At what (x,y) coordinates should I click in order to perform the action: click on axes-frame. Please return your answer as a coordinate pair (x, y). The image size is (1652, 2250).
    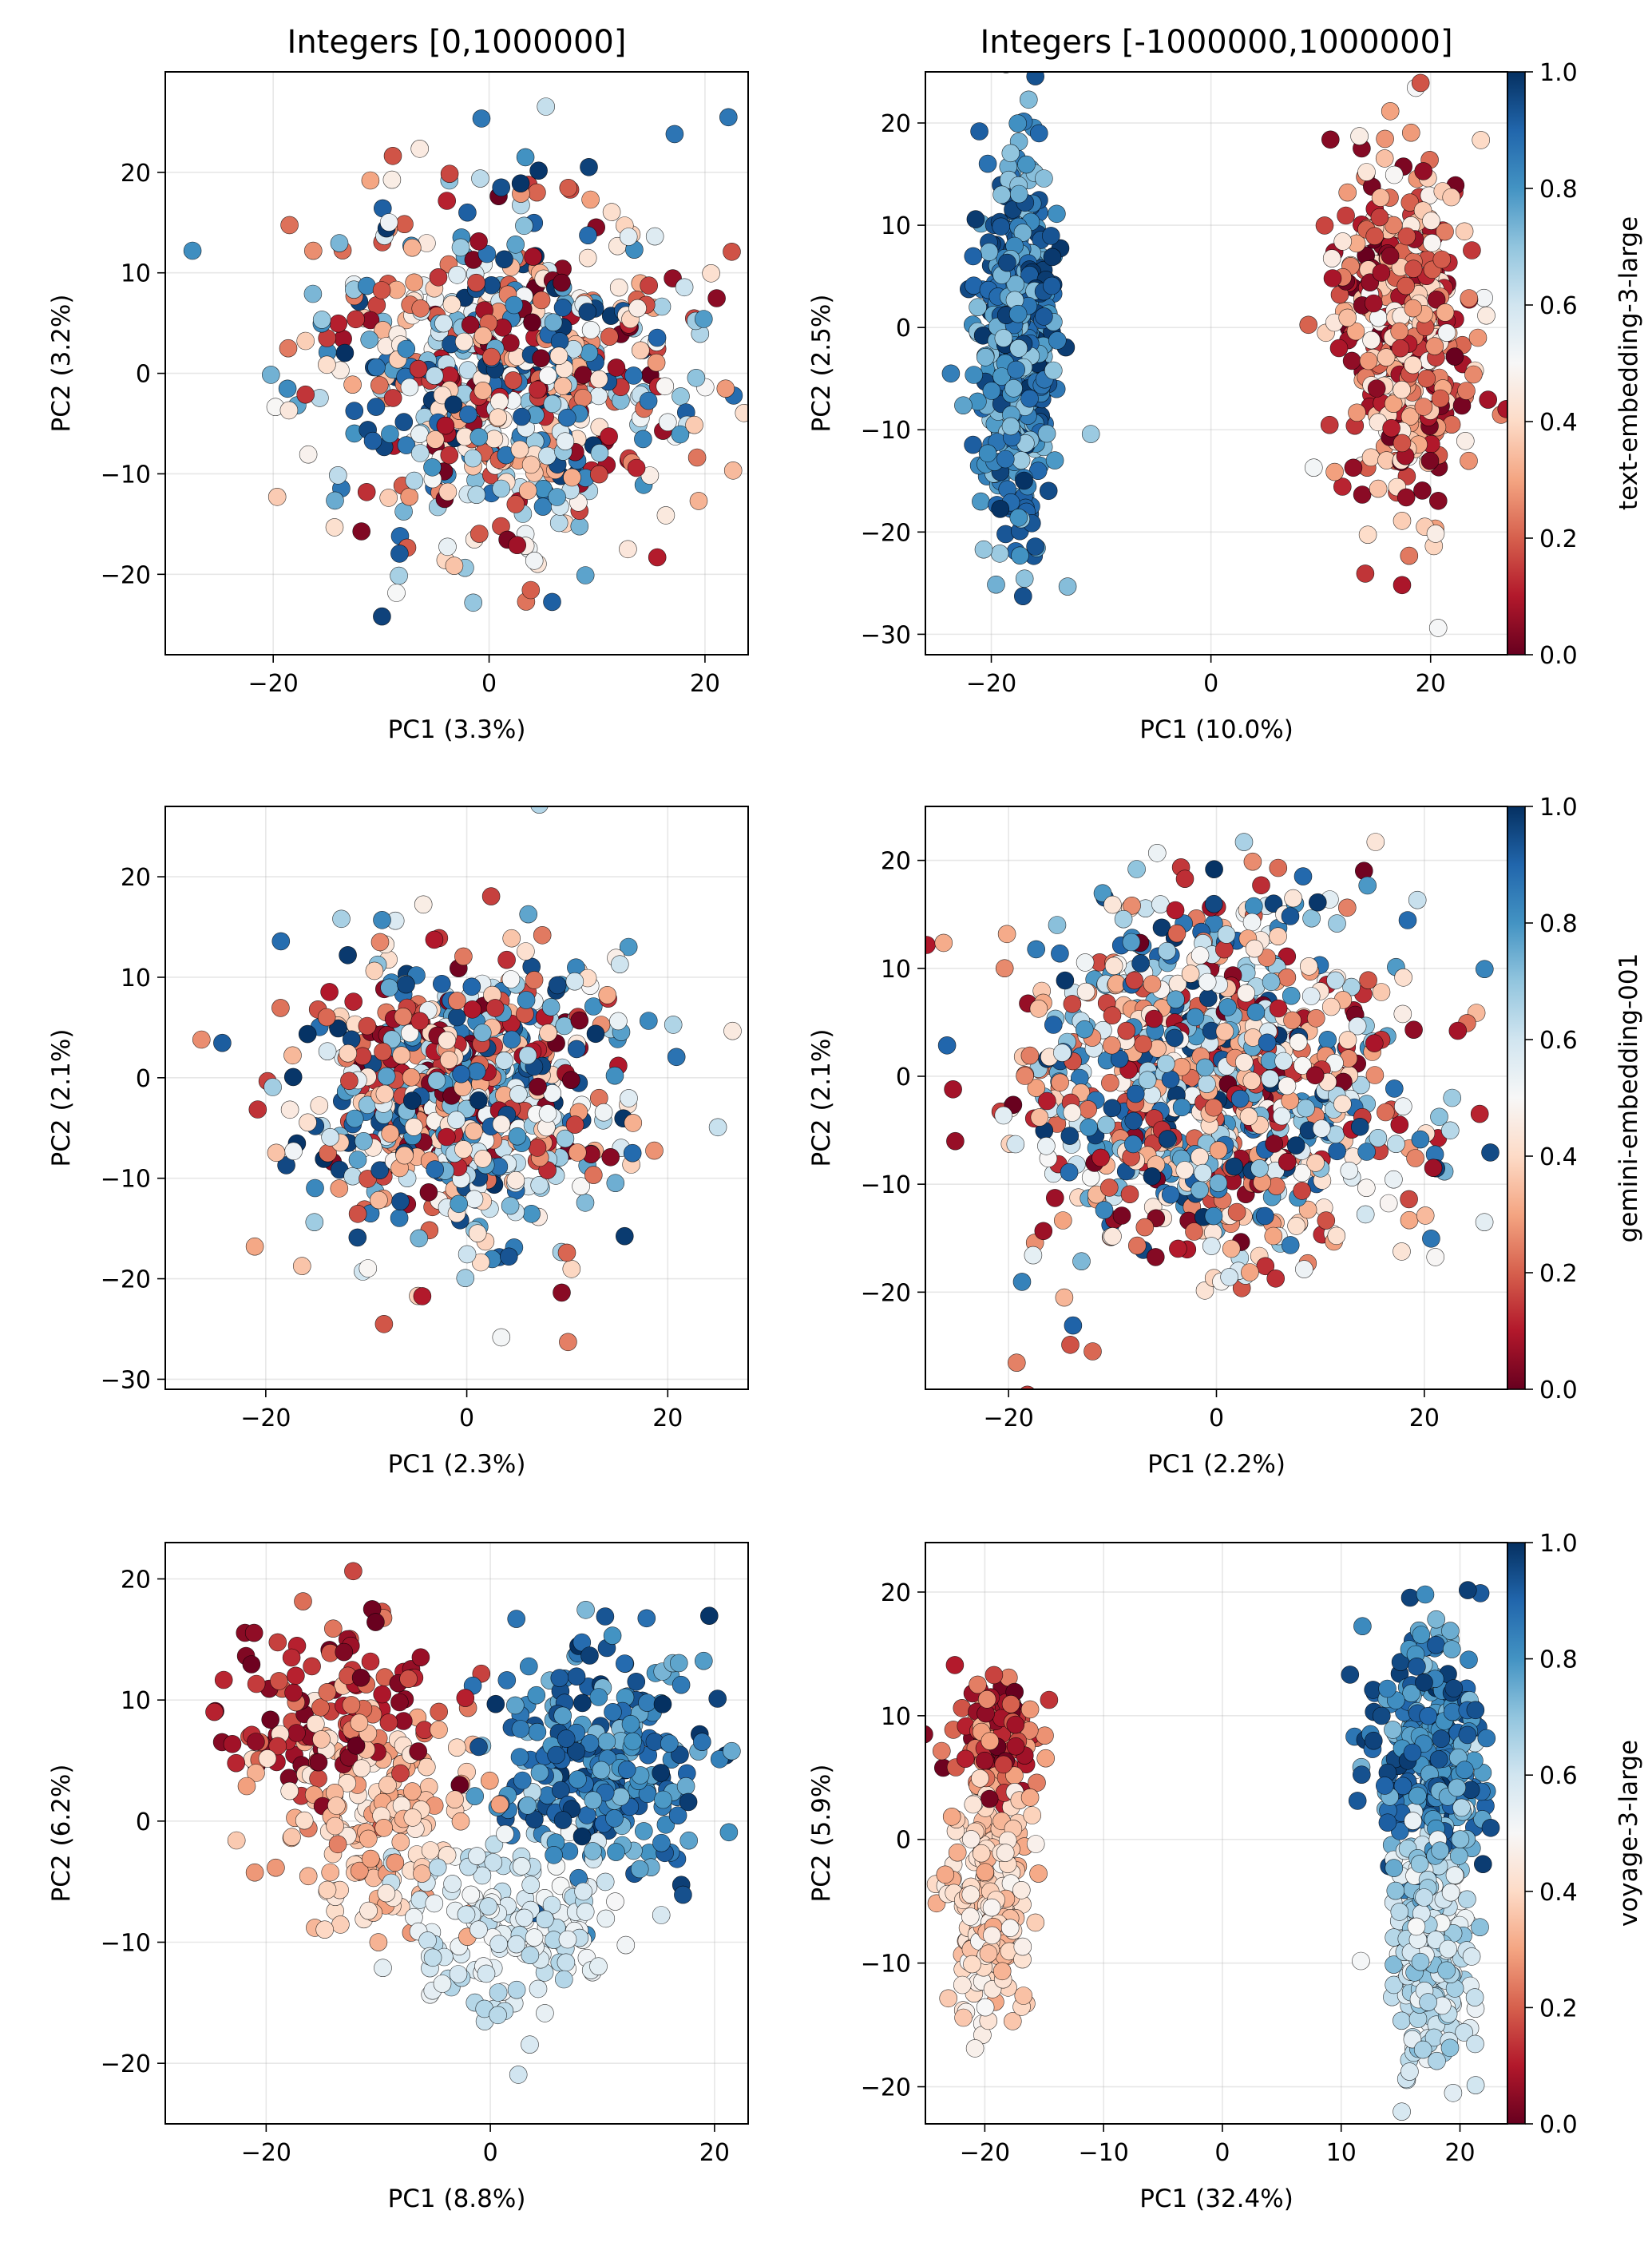
    Looking at the image, I should click on (456, 363).